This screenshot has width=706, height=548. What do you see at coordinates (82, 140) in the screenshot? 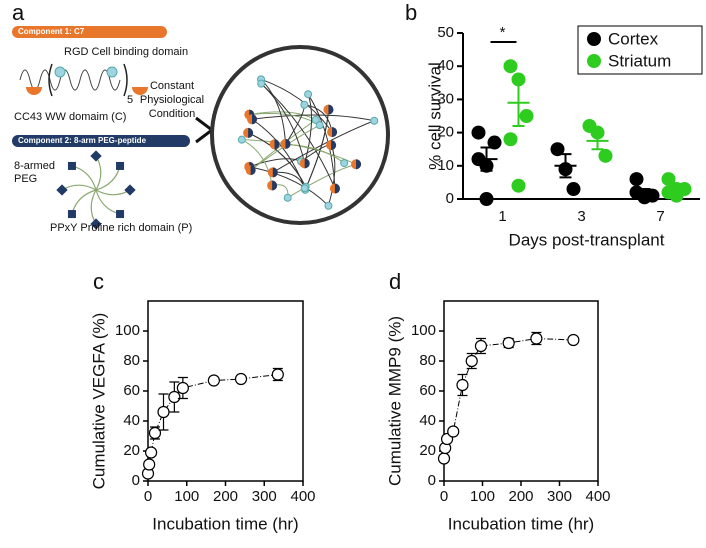
I see `component-label: Component 2: 8-arm PEG-peptide` at bounding box center [82, 140].